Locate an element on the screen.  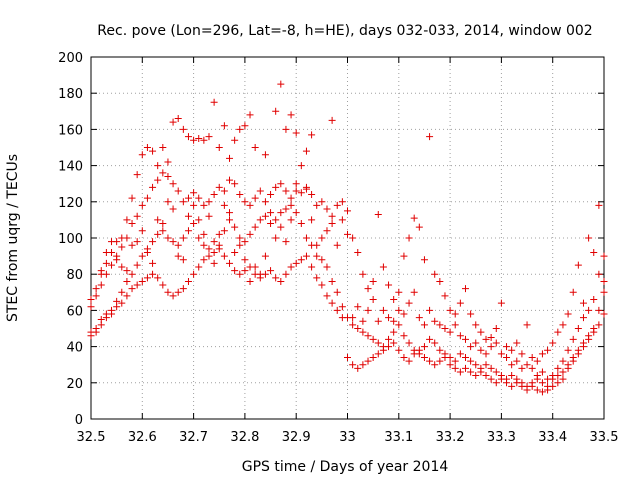
y-axis-label: STEC from uqrg / TECUs is located at coordinates (13, 238).